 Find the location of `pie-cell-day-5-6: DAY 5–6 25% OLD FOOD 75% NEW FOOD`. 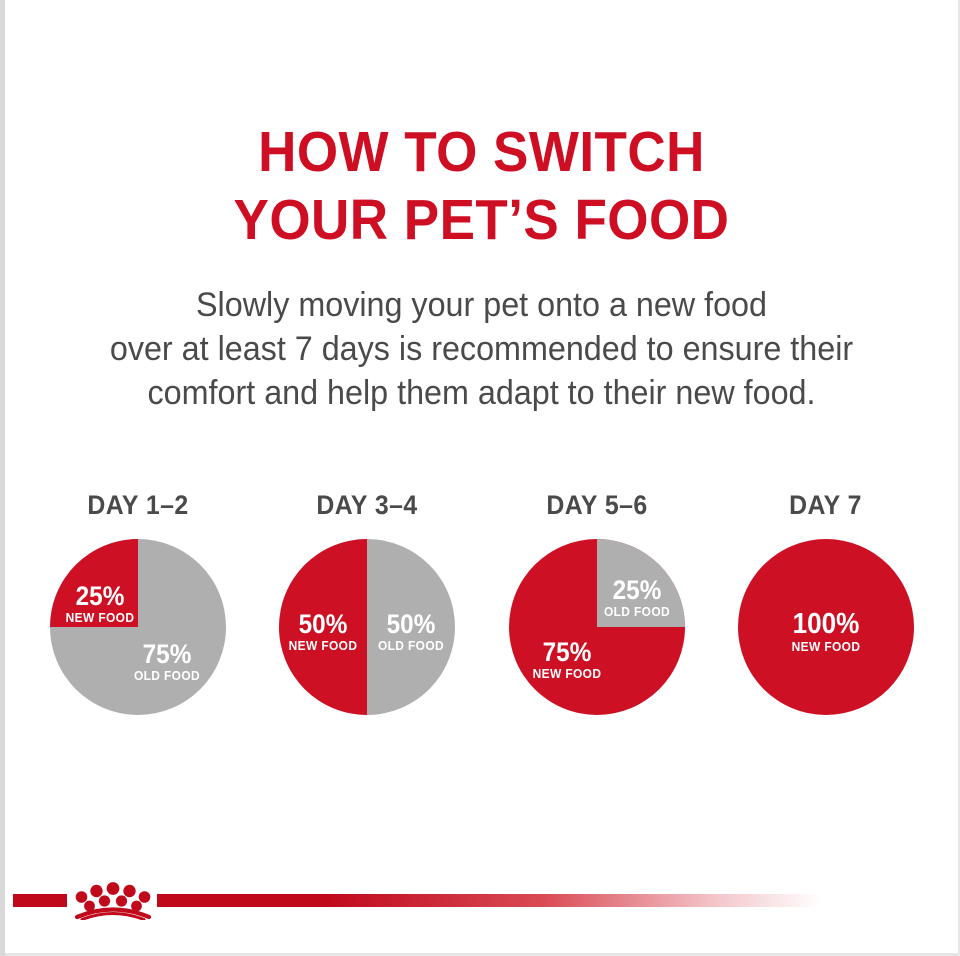

pie-cell-day-5-6: DAY 5–6 25% OLD FOOD 75% NEW FOOD is located at coordinates (597, 603).